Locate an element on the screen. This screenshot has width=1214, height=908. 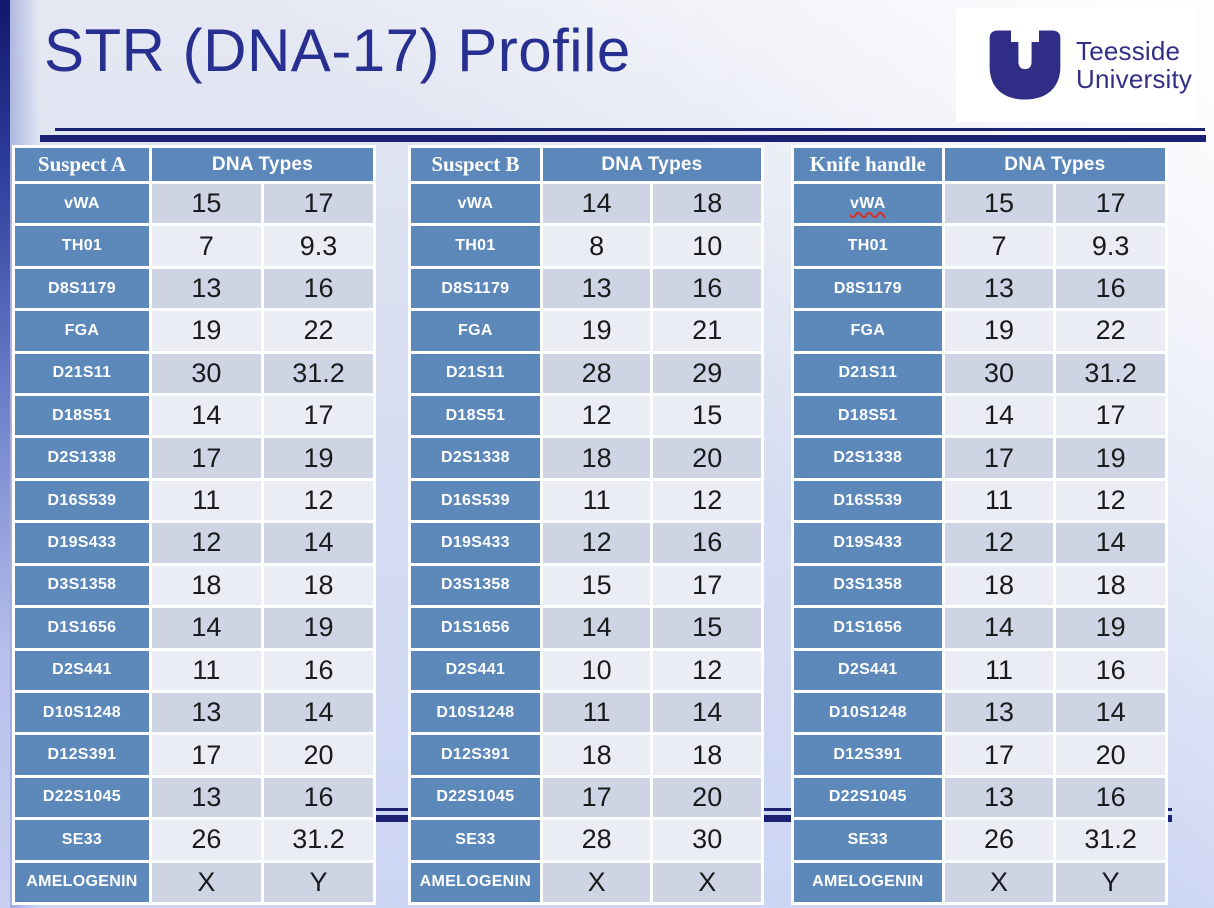
marker-label: D1S1656 is located at coordinates (475, 628).